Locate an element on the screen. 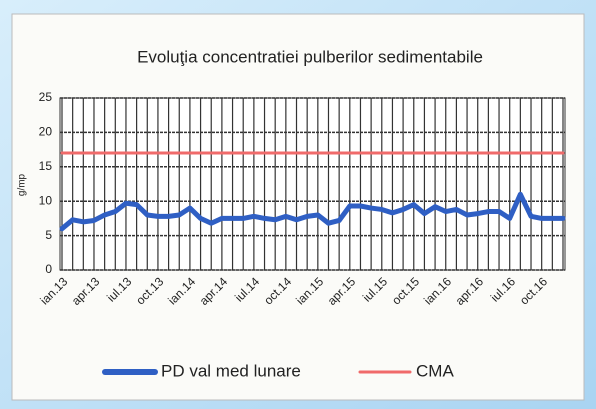  y-tick-label: 5 is located at coordinates (48, 235).